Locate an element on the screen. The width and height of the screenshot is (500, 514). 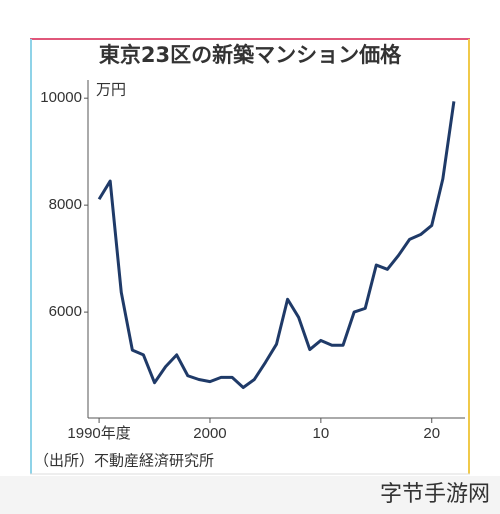
x-tick-label: 10 is located at coordinates (321, 433).